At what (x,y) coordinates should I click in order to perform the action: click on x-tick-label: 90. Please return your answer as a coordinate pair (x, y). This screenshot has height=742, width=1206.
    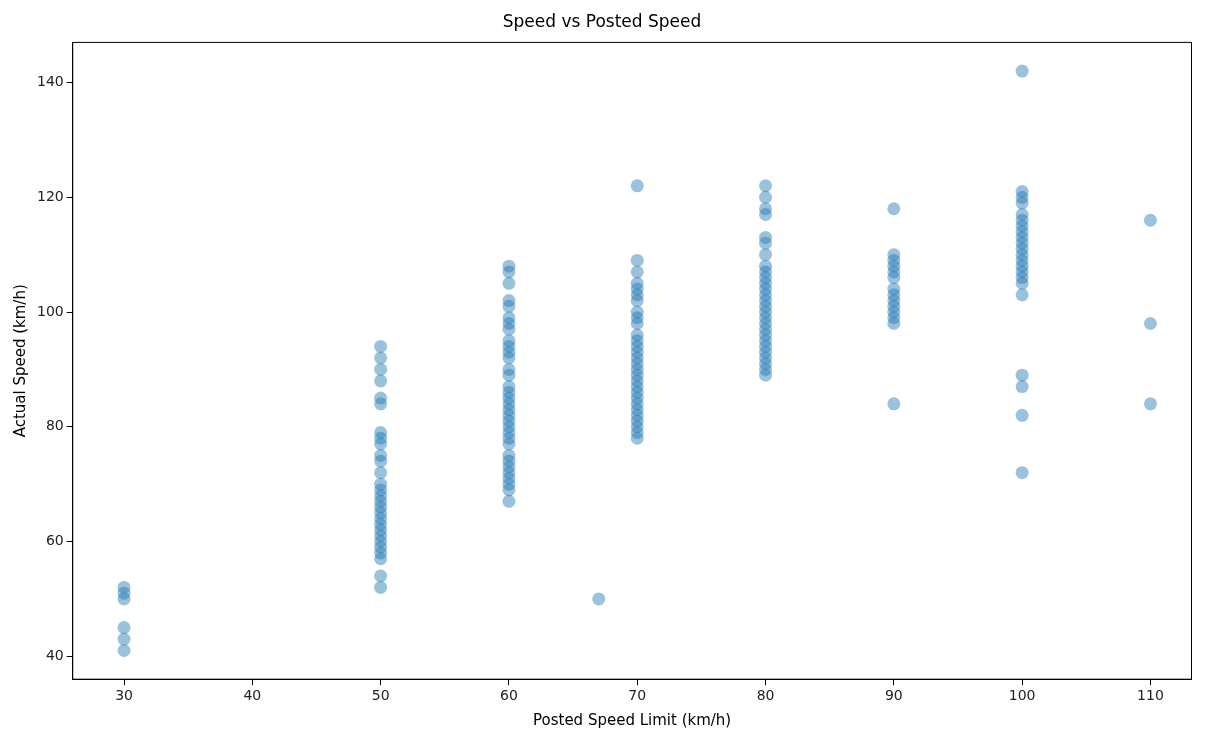
    Looking at the image, I should click on (893, 695).